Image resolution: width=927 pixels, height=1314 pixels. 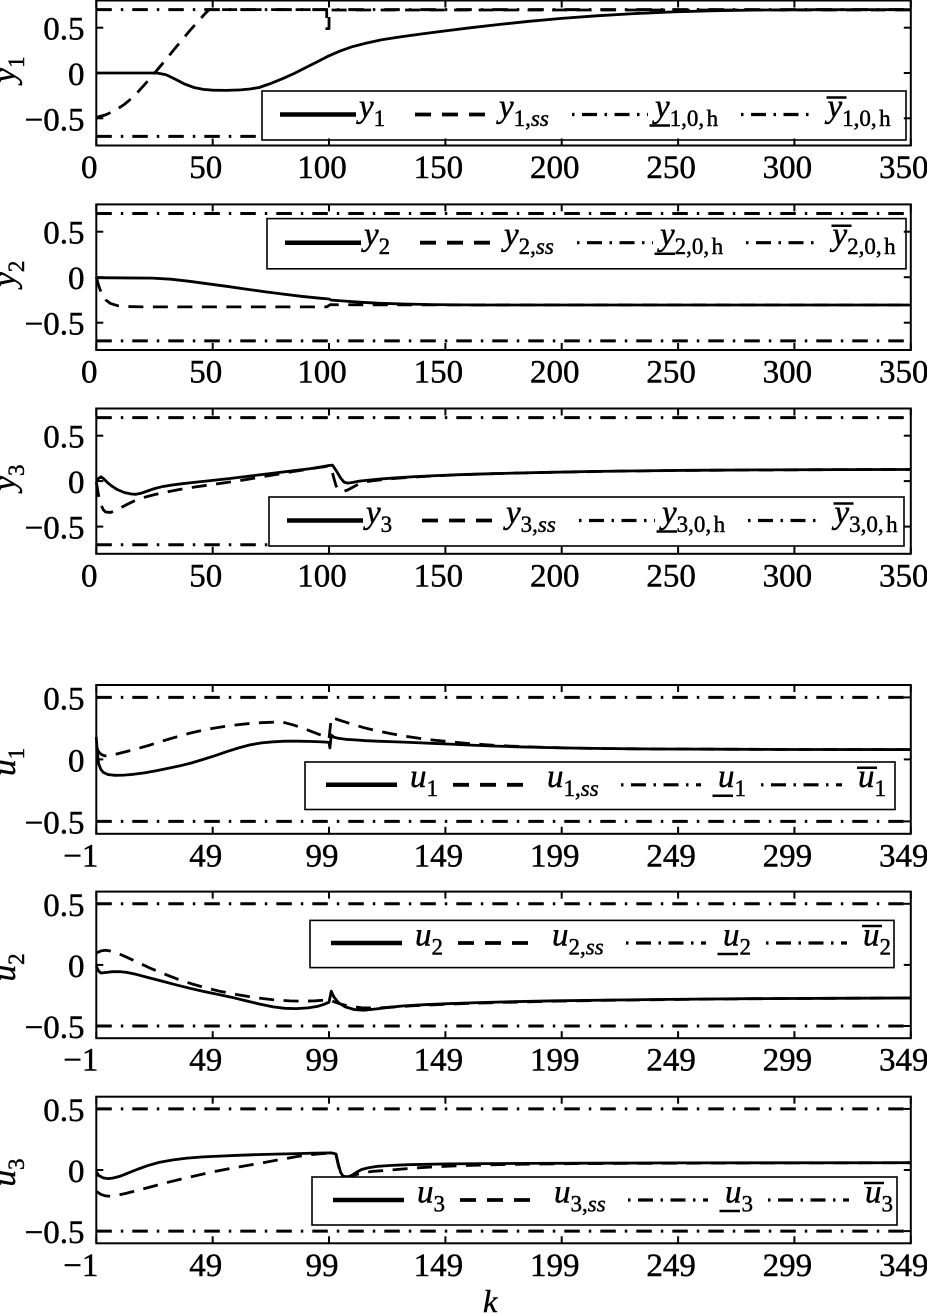 What do you see at coordinates (14, 479) in the screenshot?
I see `svg-text: y3` at bounding box center [14, 479].